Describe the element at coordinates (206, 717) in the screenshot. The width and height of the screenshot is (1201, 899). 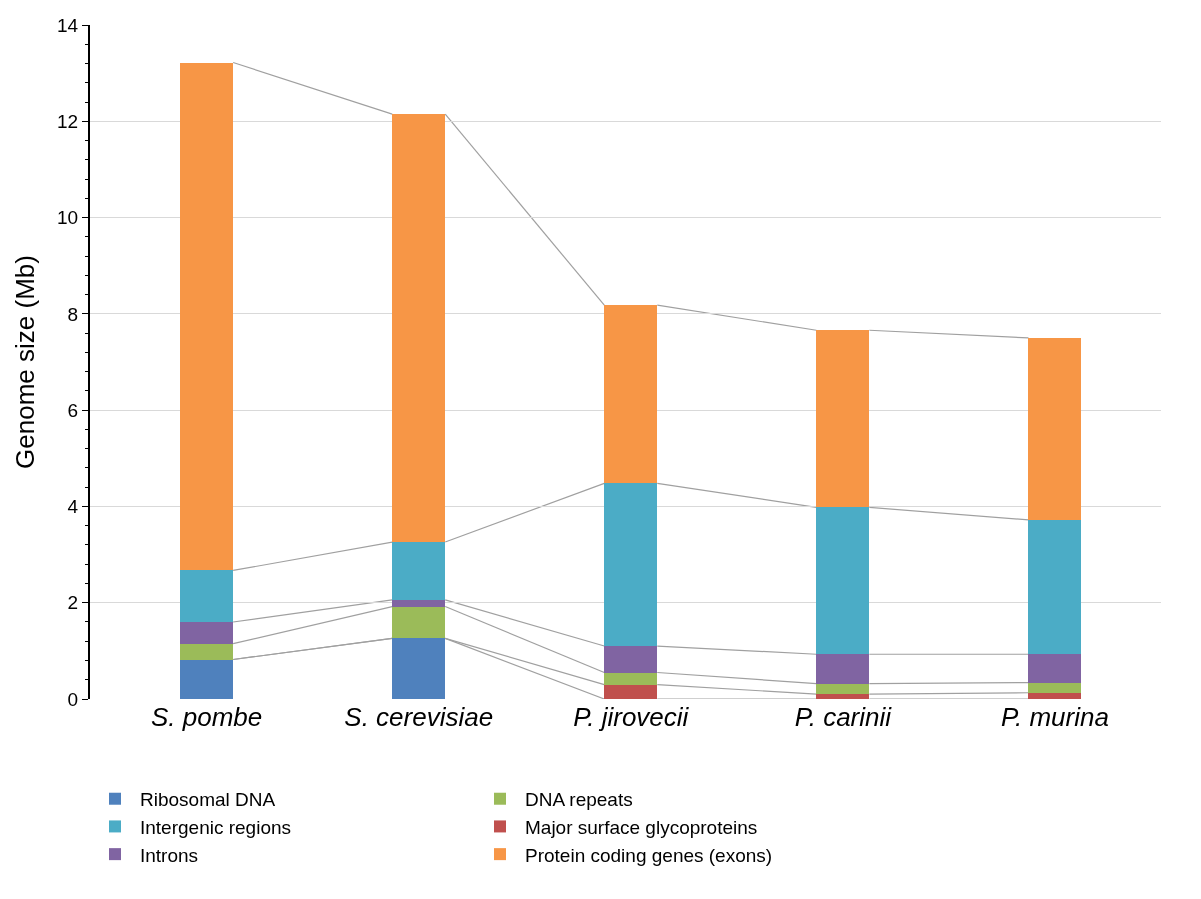
I see `x-tick-label: S. pombe` at that location.